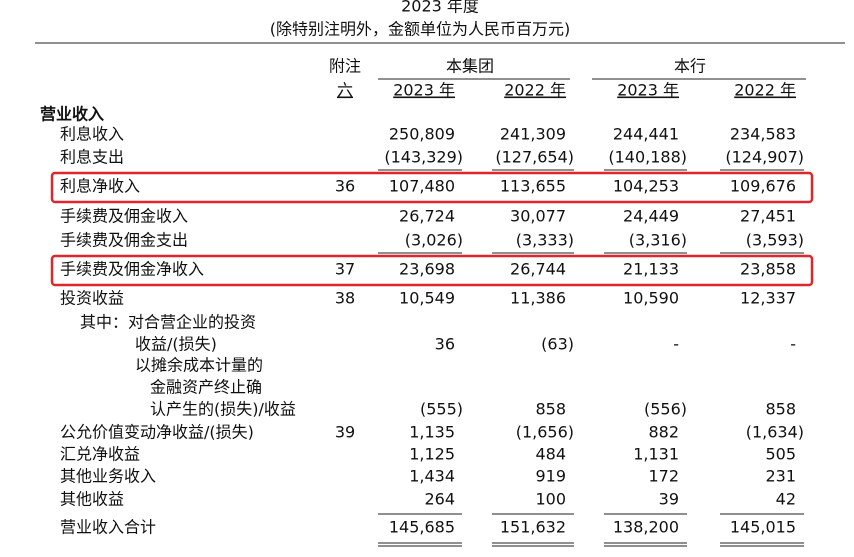 The height and width of the screenshot is (557, 854). Describe the element at coordinates (763, 186) in the screenshot. I see `cell-value: 109,676` at that location.